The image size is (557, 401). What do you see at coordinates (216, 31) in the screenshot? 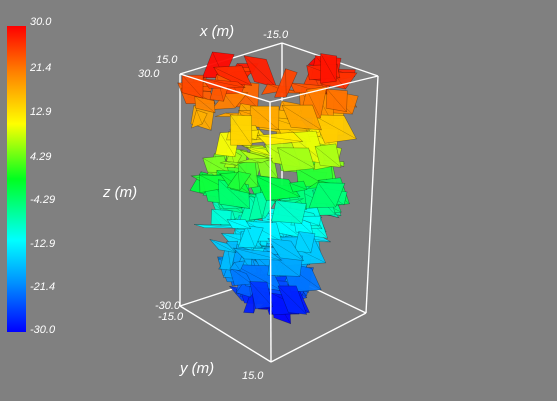
I see `x-axis-title: x (m)` at bounding box center [216, 31].